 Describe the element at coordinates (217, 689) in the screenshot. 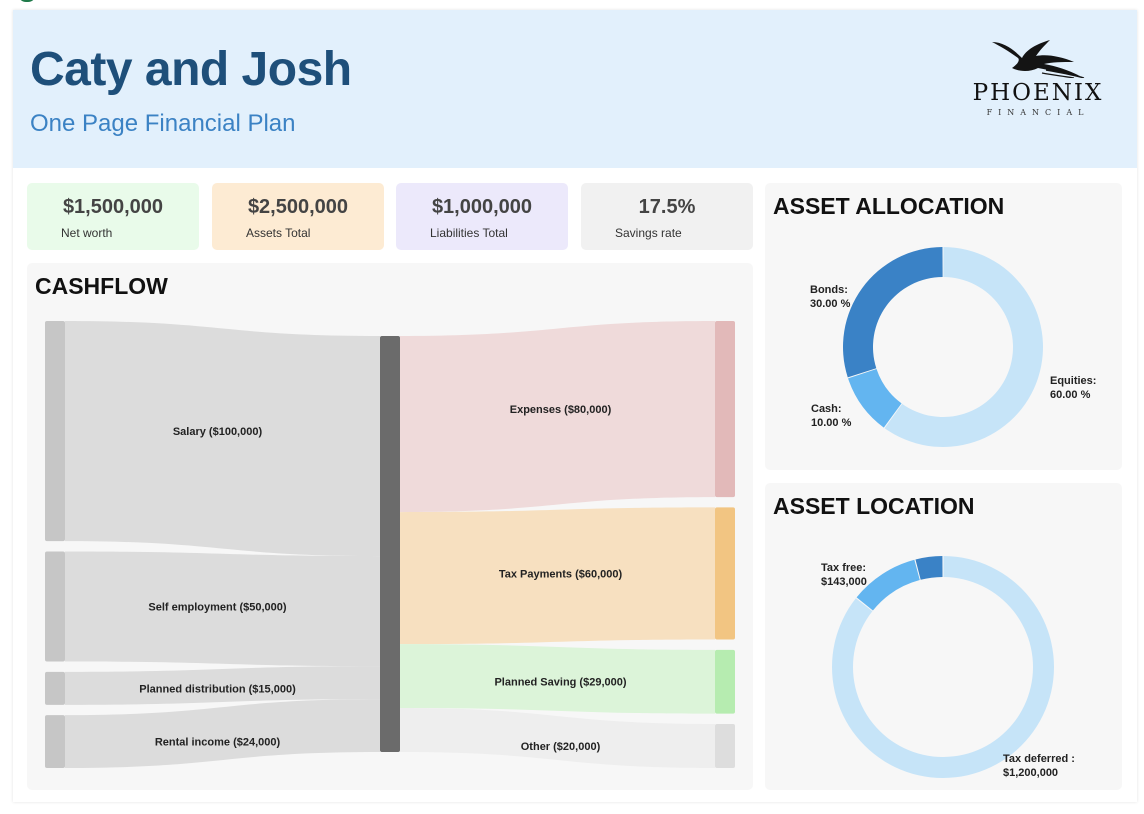

I see `sankey-label-planned-distribution: Planned distribution ($15,000)` at that location.